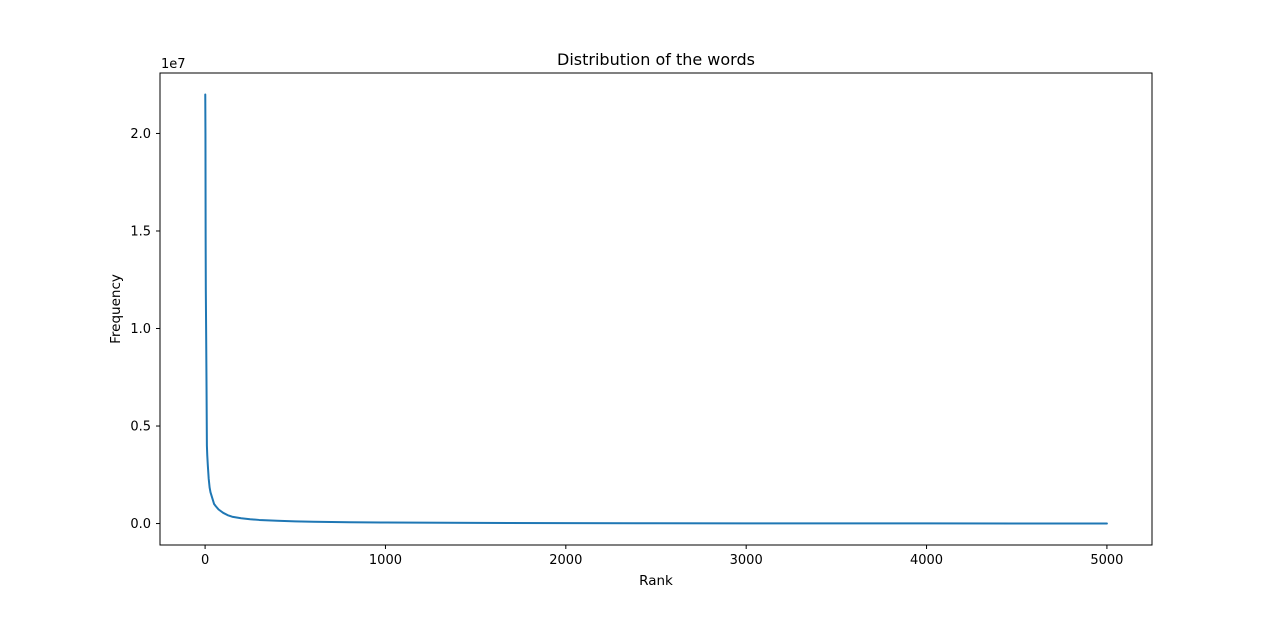 This screenshot has height=617, width=1280. Describe the element at coordinates (656, 581) in the screenshot. I see `x-axis-label: Rank` at that location.